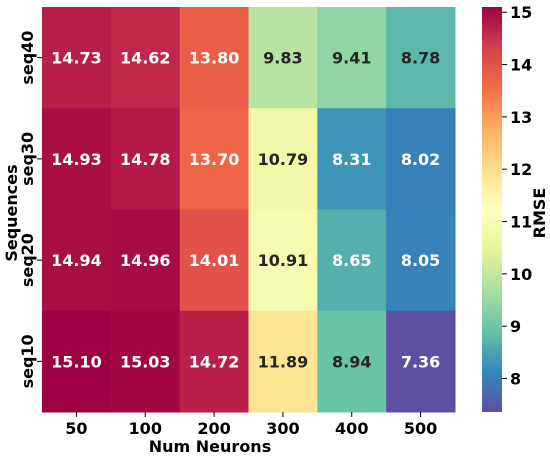 The width and height of the screenshot is (550, 457). What do you see at coordinates (27, 58) in the screenshot?
I see `y-tick-label: seq40` at bounding box center [27, 58].